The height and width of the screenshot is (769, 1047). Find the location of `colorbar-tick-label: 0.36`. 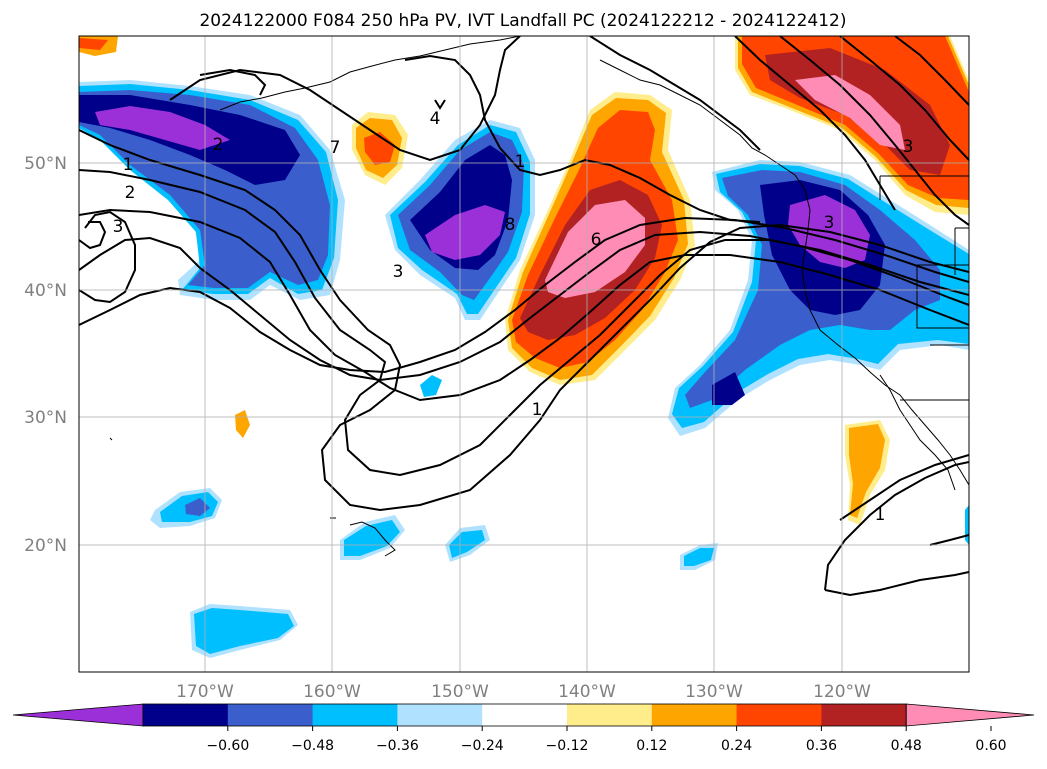

colorbar-tick-label: 0.36 is located at coordinates (821, 746).